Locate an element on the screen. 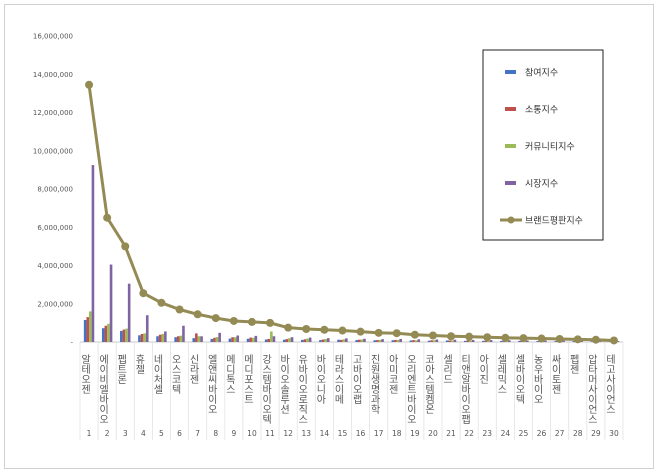  rank-number: 12 is located at coordinates (288, 433).